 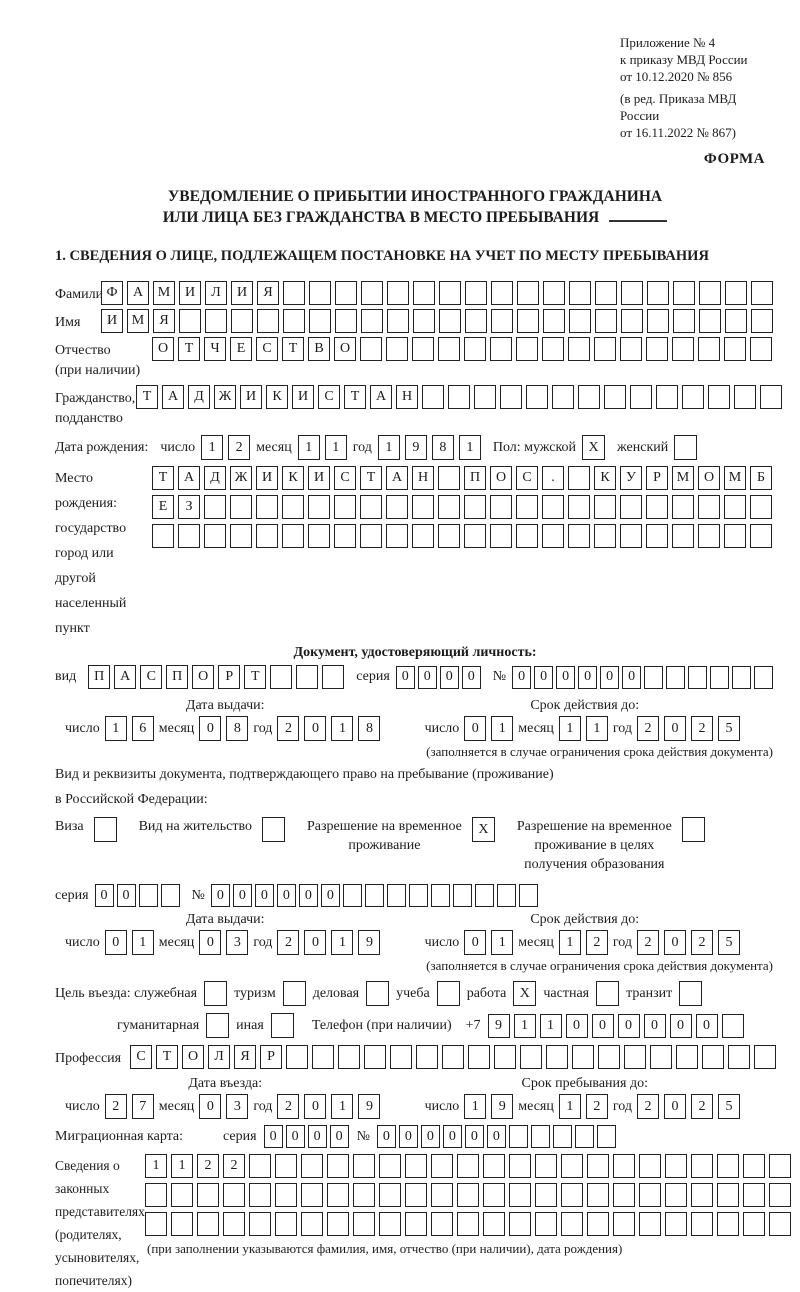 What do you see at coordinates (502, 1106) in the screenshot?
I see `char-cell: 9` at bounding box center [502, 1106].